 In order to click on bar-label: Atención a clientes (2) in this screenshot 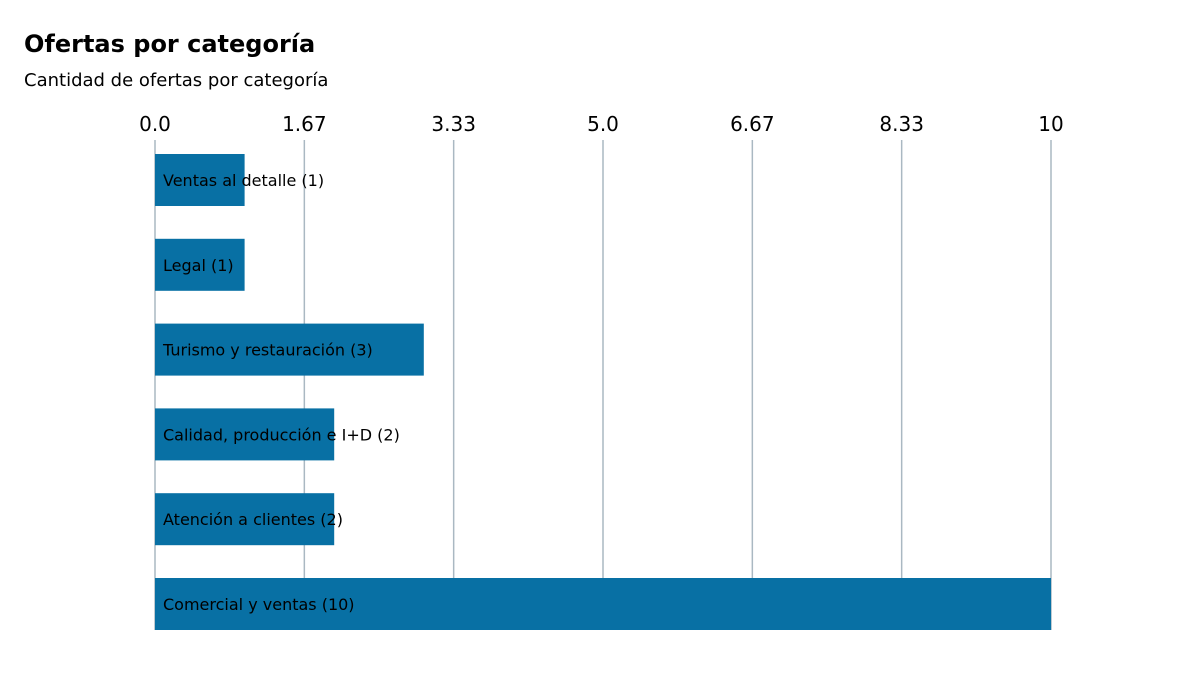, I will do `click(253, 519)`.